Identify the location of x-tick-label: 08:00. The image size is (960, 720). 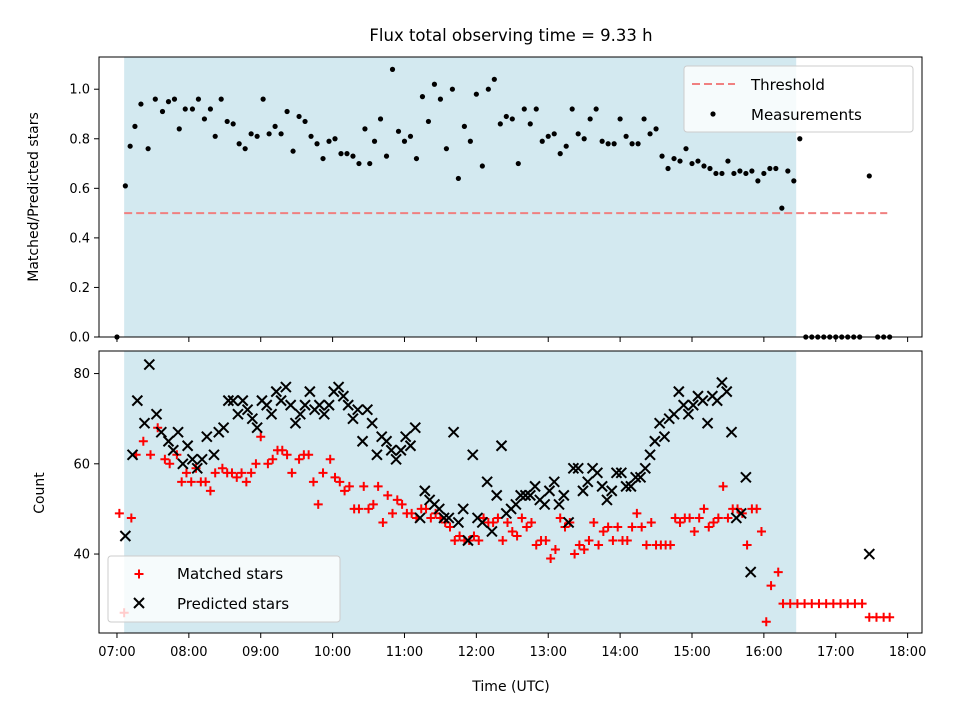
(188, 652).